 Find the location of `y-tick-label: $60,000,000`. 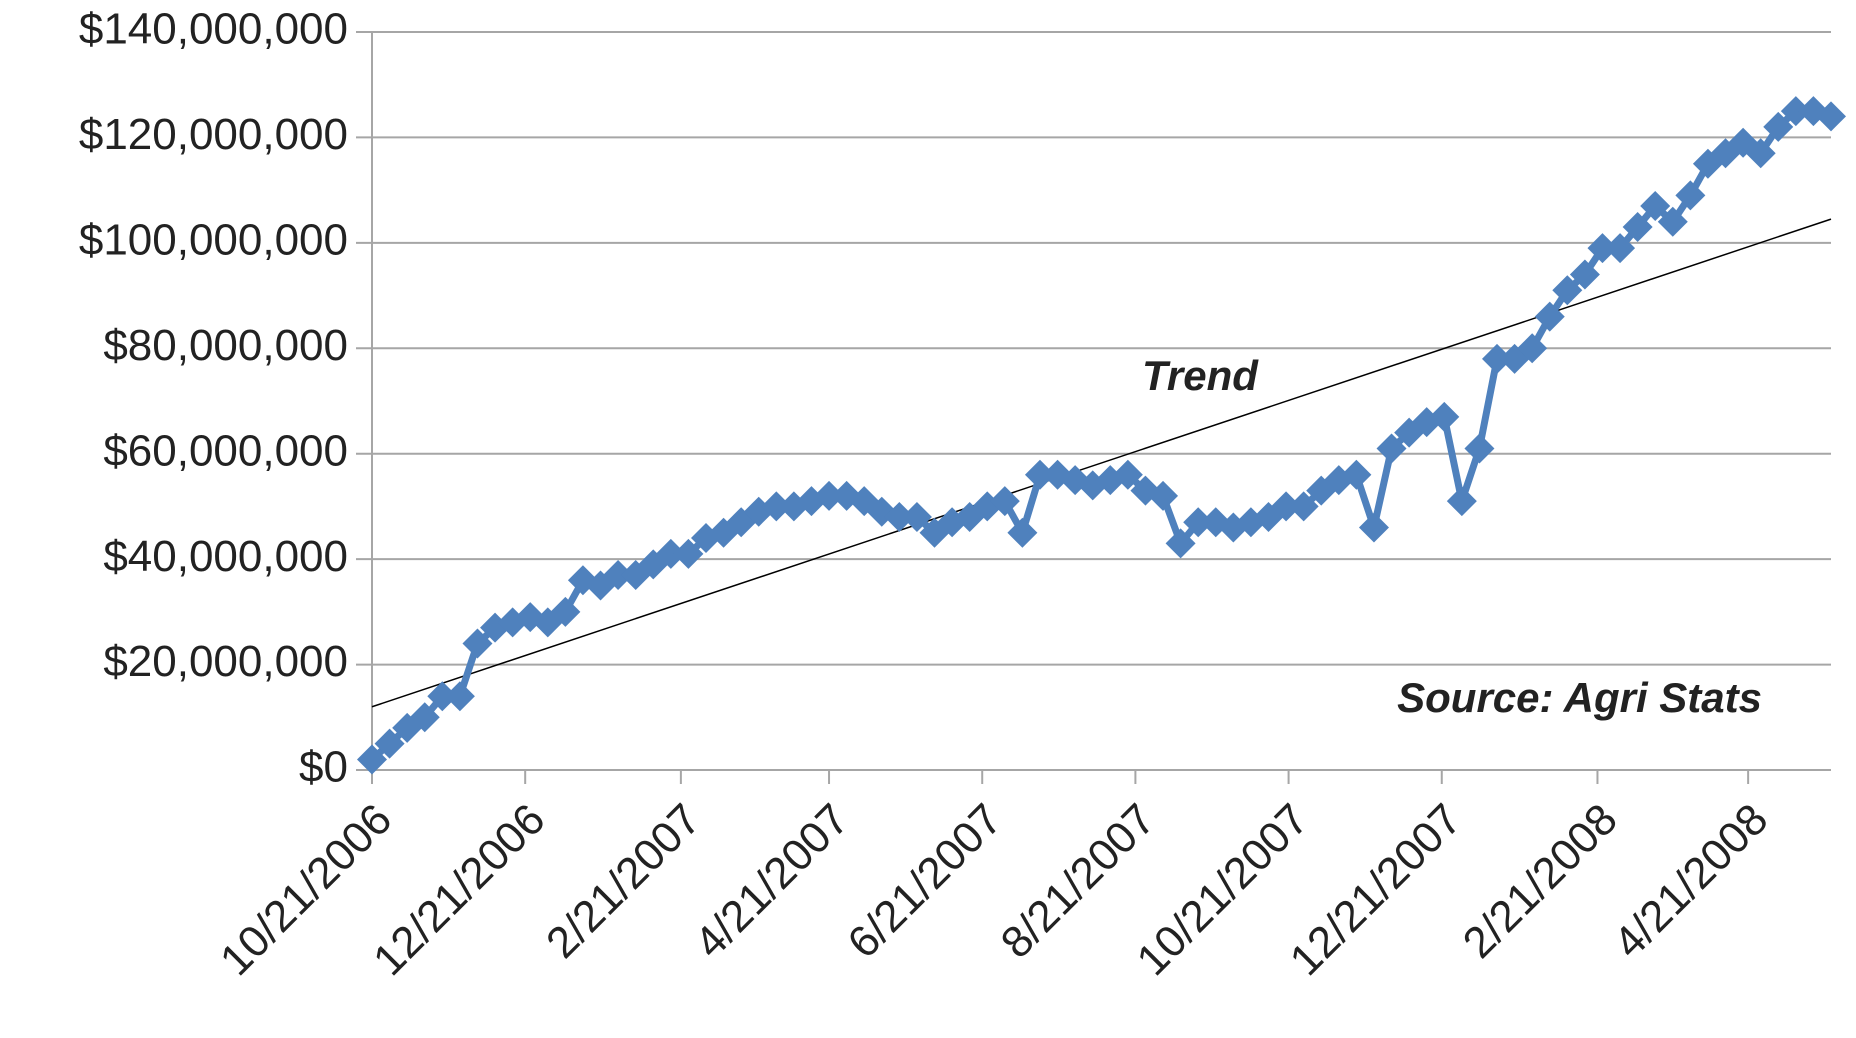

y-tick-label: $60,000,000 is located at coordinates (225, 450).